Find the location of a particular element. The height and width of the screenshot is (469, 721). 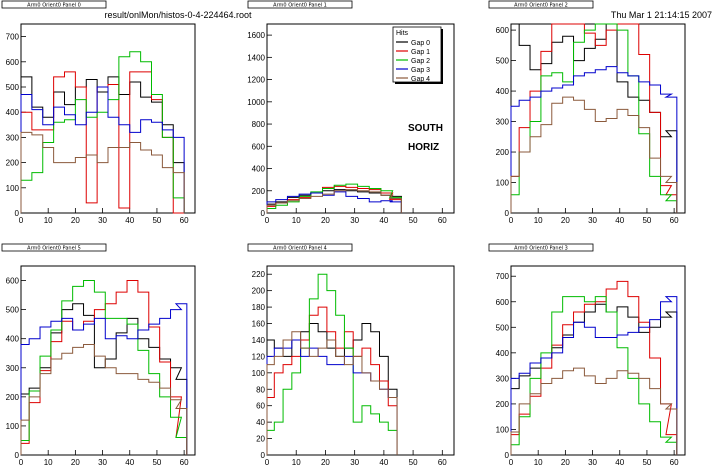

datetime-label: Thu Mar 1 21:14:15 2007 is located at coordinates (661, 15).